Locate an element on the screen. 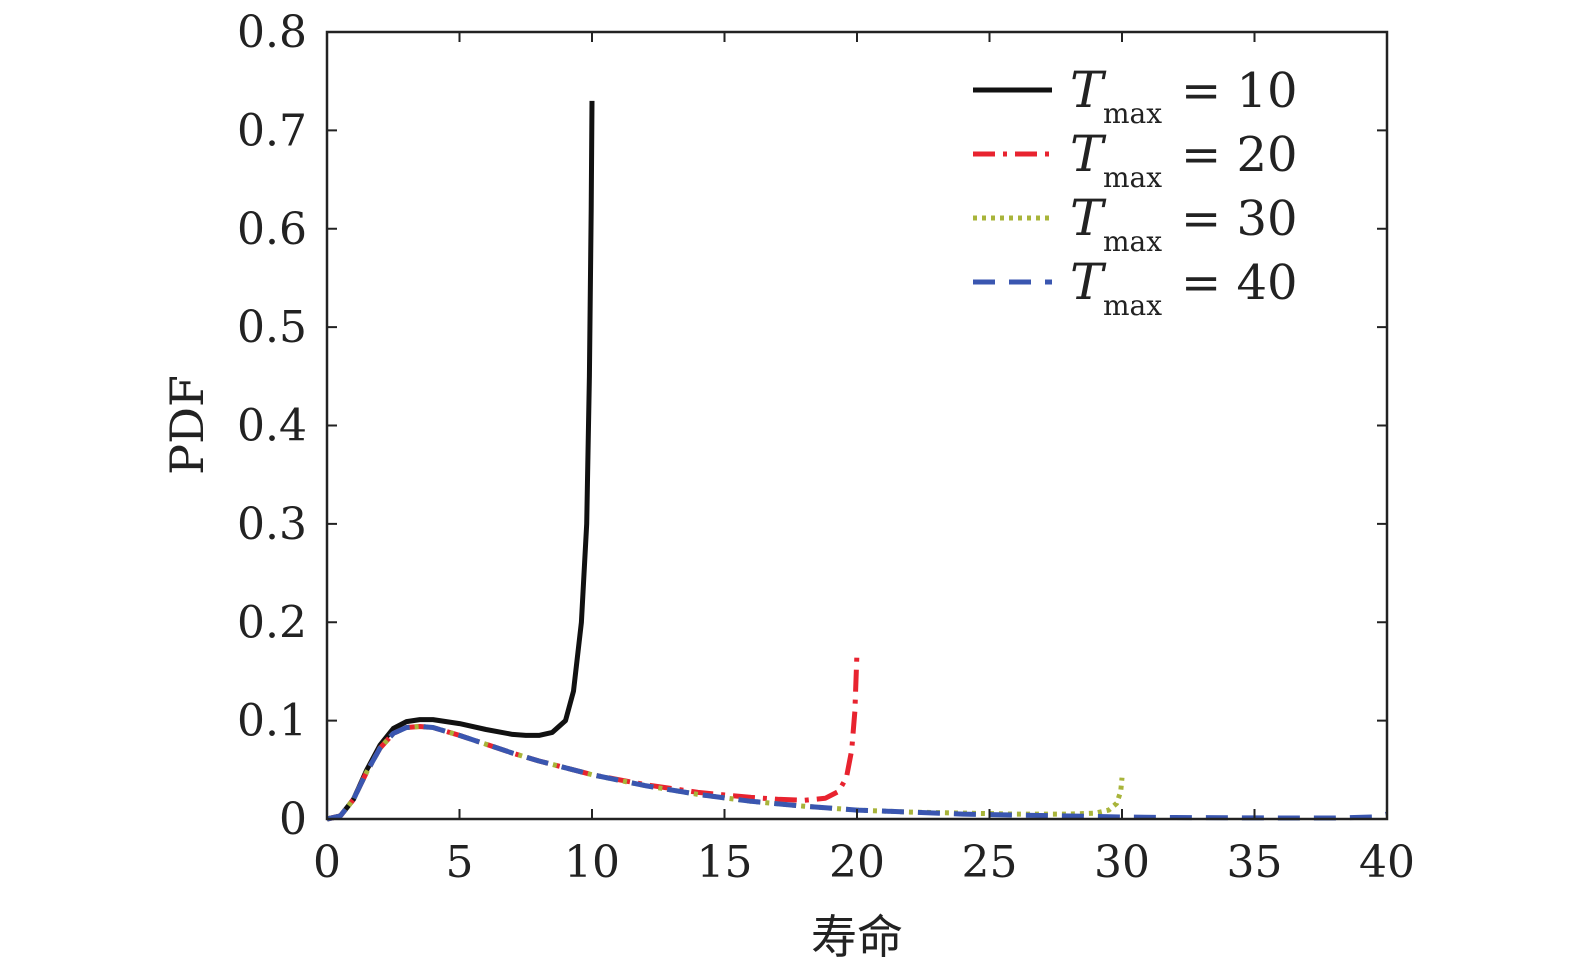  x-axis-title: 寿命 is located at coordinates (857, 937).